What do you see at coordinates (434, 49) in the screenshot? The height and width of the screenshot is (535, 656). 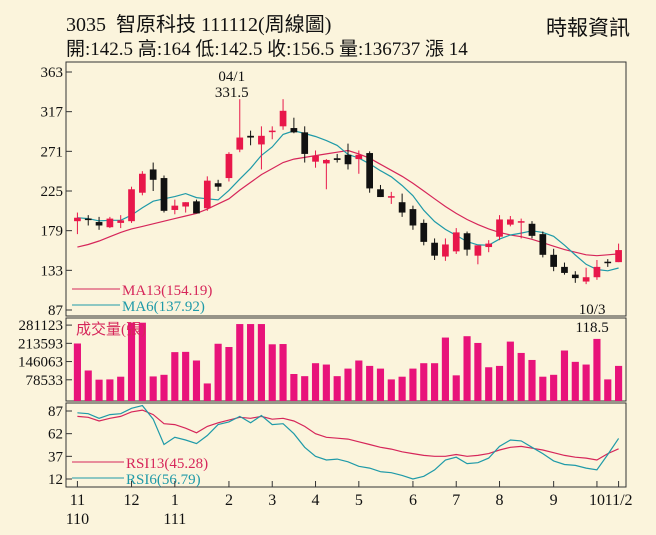 I see `change-label: 漲` at bounding box center [434, 49].